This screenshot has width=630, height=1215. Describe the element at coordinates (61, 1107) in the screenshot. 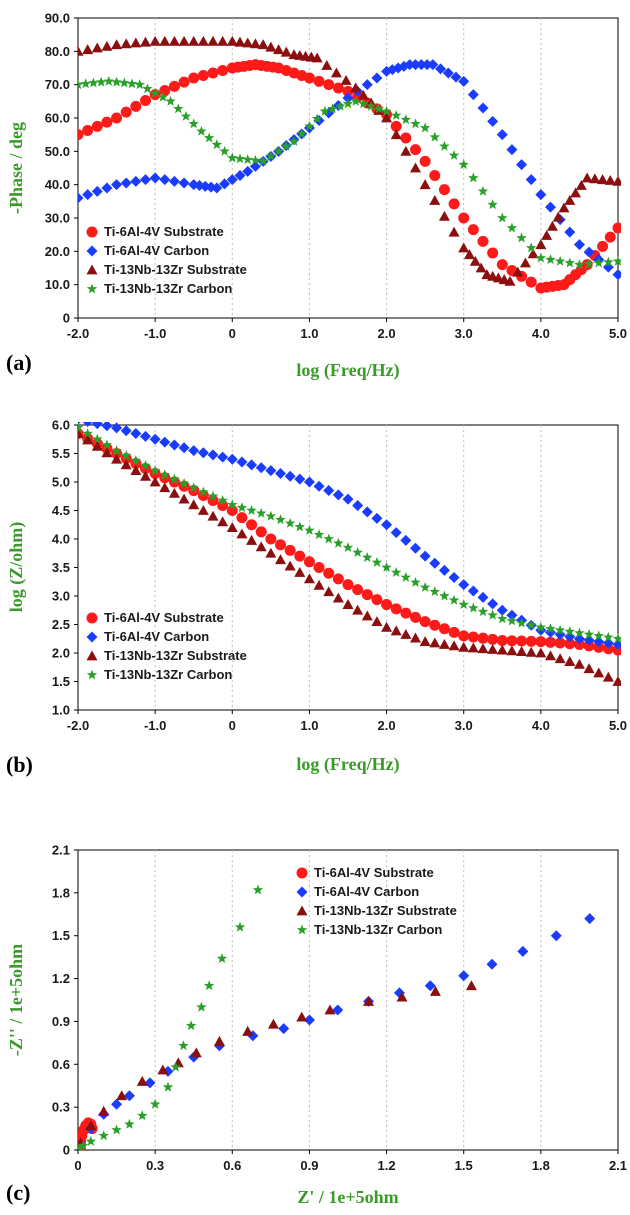

I see `y-tick-label: 0.3` at that location.